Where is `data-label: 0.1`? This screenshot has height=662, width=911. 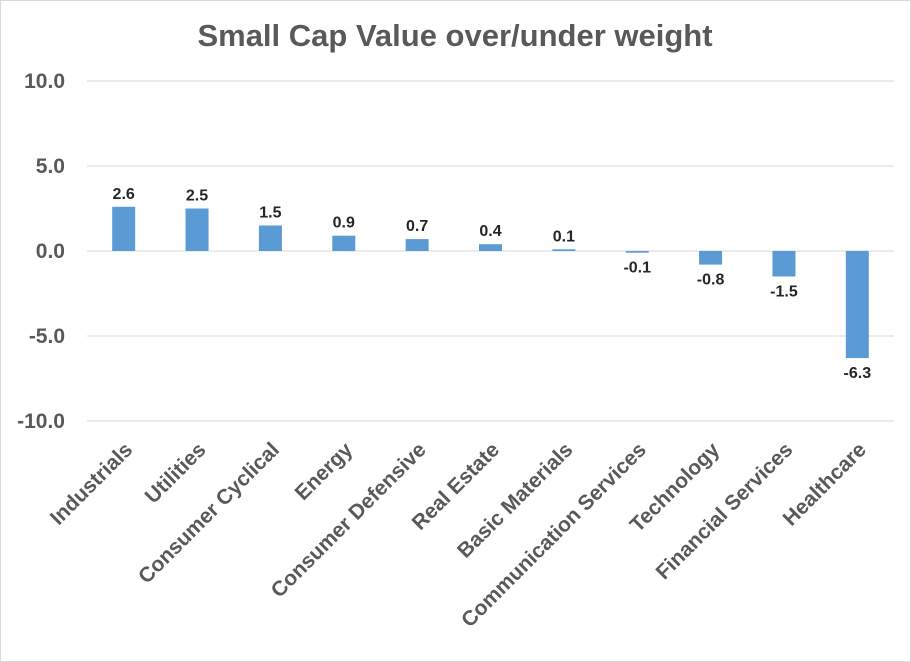 data-label: 0.1 is located at coordinates (564, 236).